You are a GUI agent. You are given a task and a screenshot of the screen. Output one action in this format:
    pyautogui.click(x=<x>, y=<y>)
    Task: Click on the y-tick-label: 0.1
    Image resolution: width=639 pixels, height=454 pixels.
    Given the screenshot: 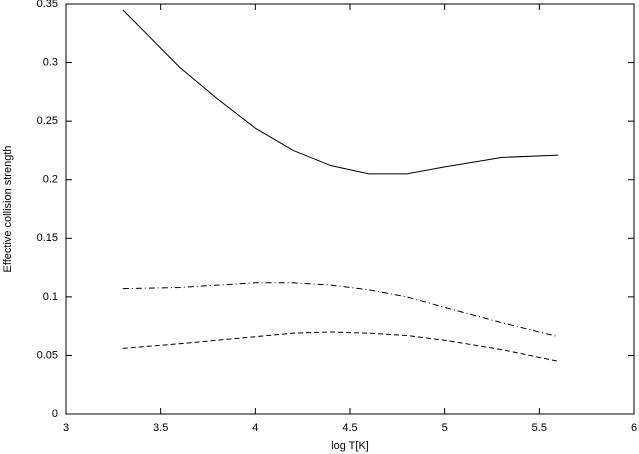 What is the action you would take?
    pyautogui.click(x=50, y=297)
    